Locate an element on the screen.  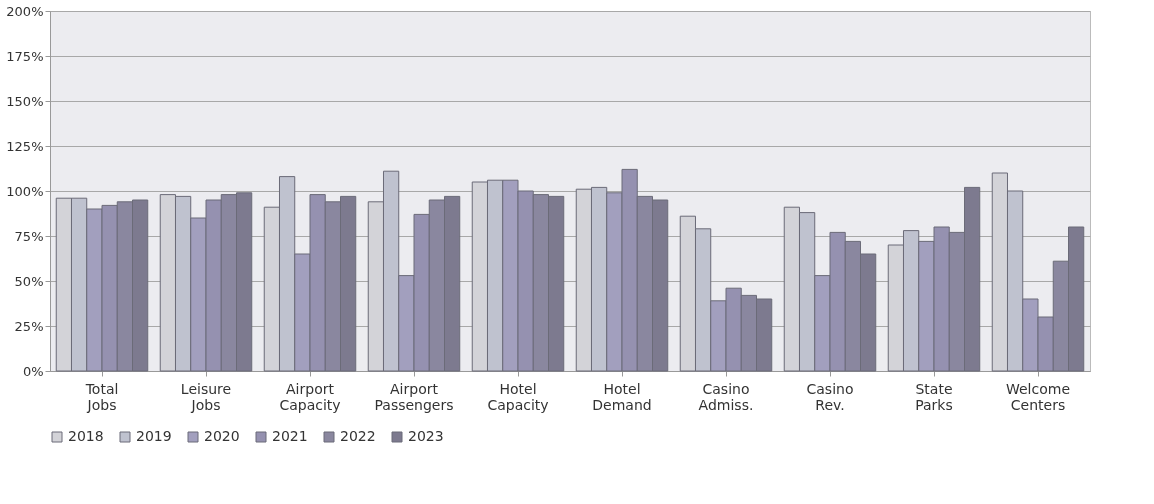
x-tick-label: Hotel Demand is located at coordinates (622, 396).